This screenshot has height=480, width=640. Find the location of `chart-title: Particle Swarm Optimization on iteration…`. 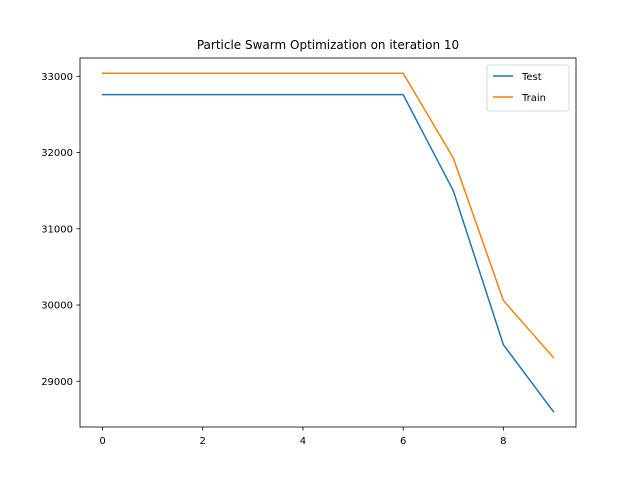

chart-title: Particle Swarm Optimization on iteration… is located at coordinates (328, 45).